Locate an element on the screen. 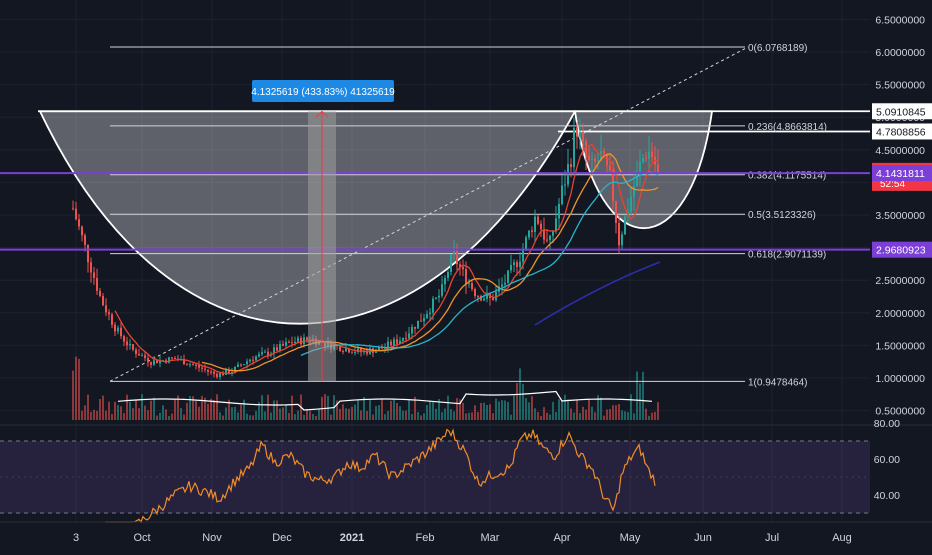  price-axis-label: 3.5000000 is located at coordinates (900, 216).